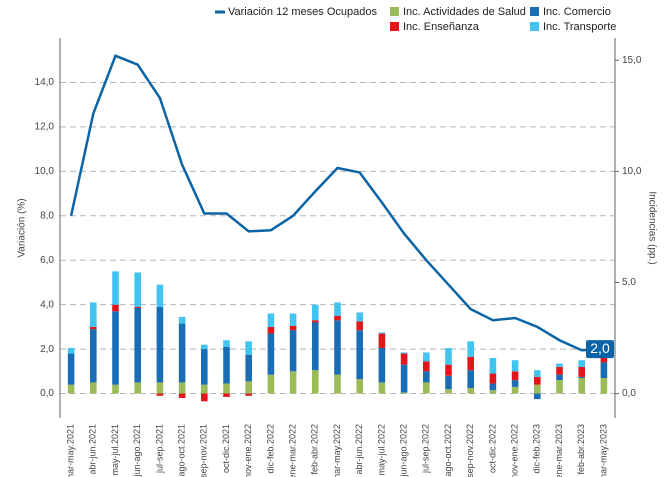 The image size is (670, 477). What do you see at coordinates (632, 60) in the screenshot?
I see `y2-tick-label: 15,0` at bounding box center [632, 60].